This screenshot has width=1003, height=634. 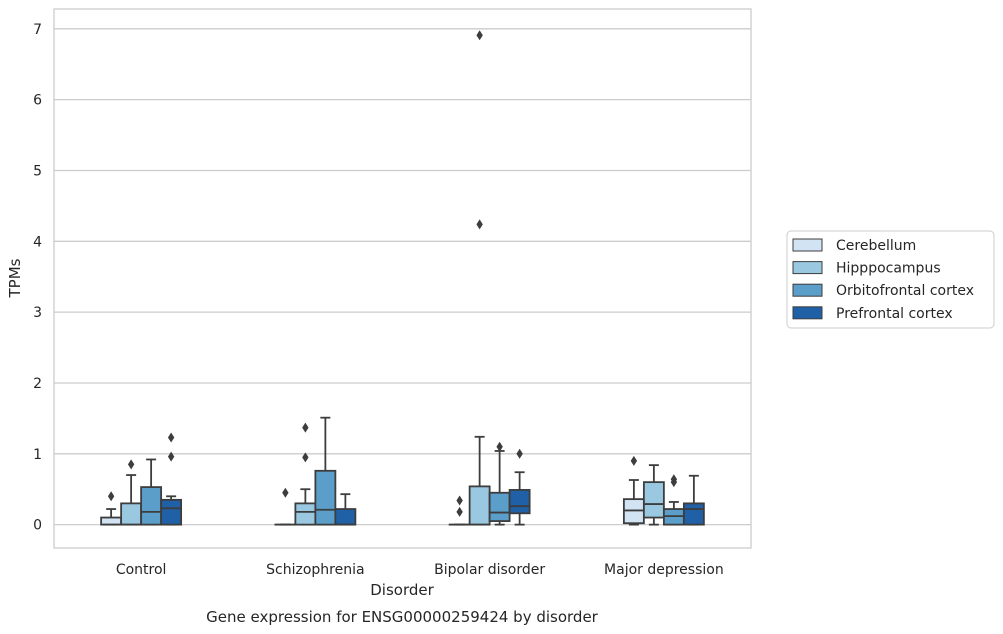 What do you see at coordinates (37, 455) in the screenshot?
I see `y-tick-label: 1` at bounding box center [37, 455].